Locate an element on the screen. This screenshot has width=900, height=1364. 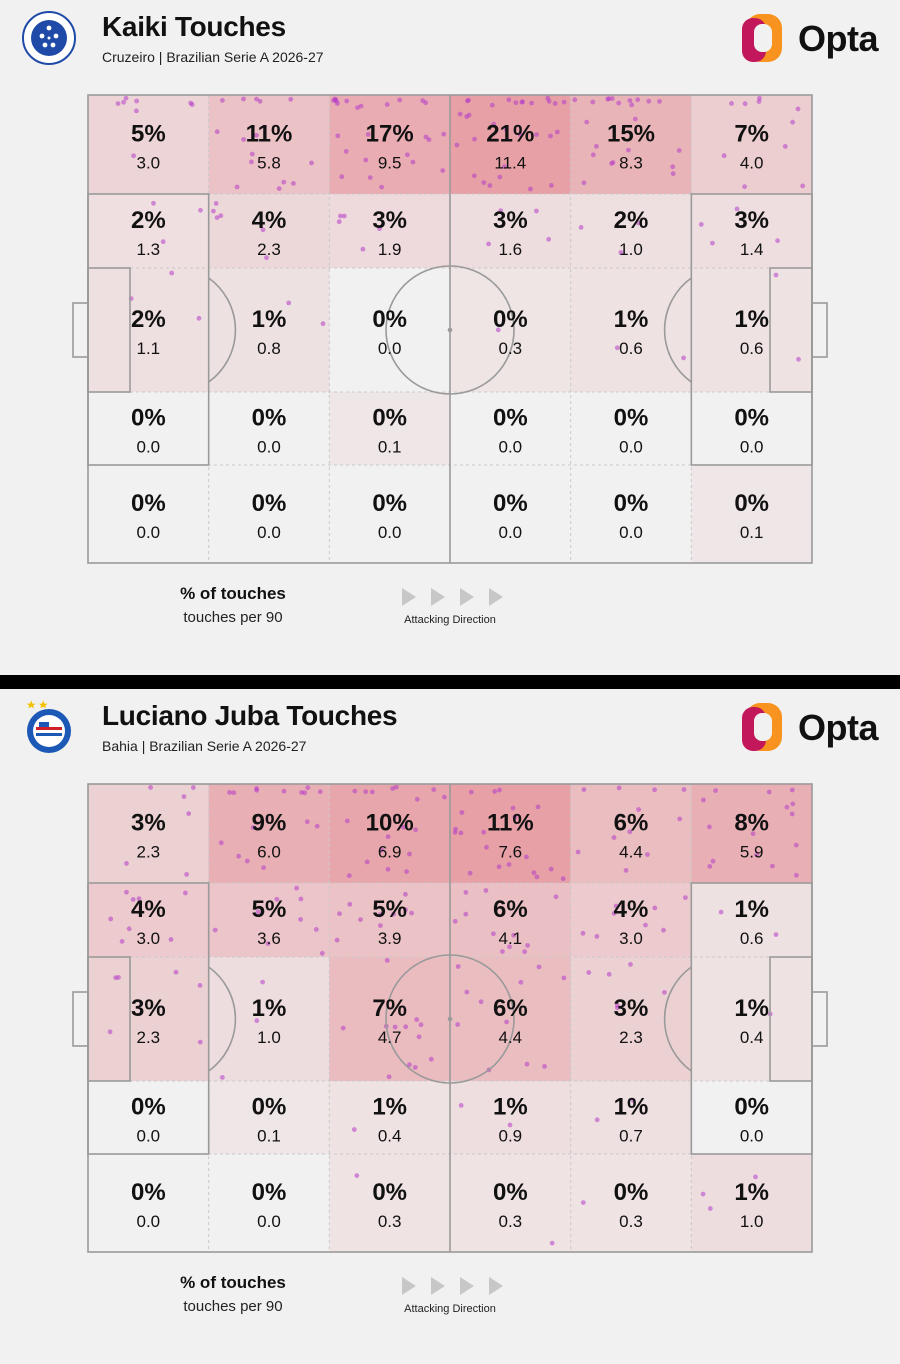
cell-per90-label: 0.1 is located at coordinates (390, 447).